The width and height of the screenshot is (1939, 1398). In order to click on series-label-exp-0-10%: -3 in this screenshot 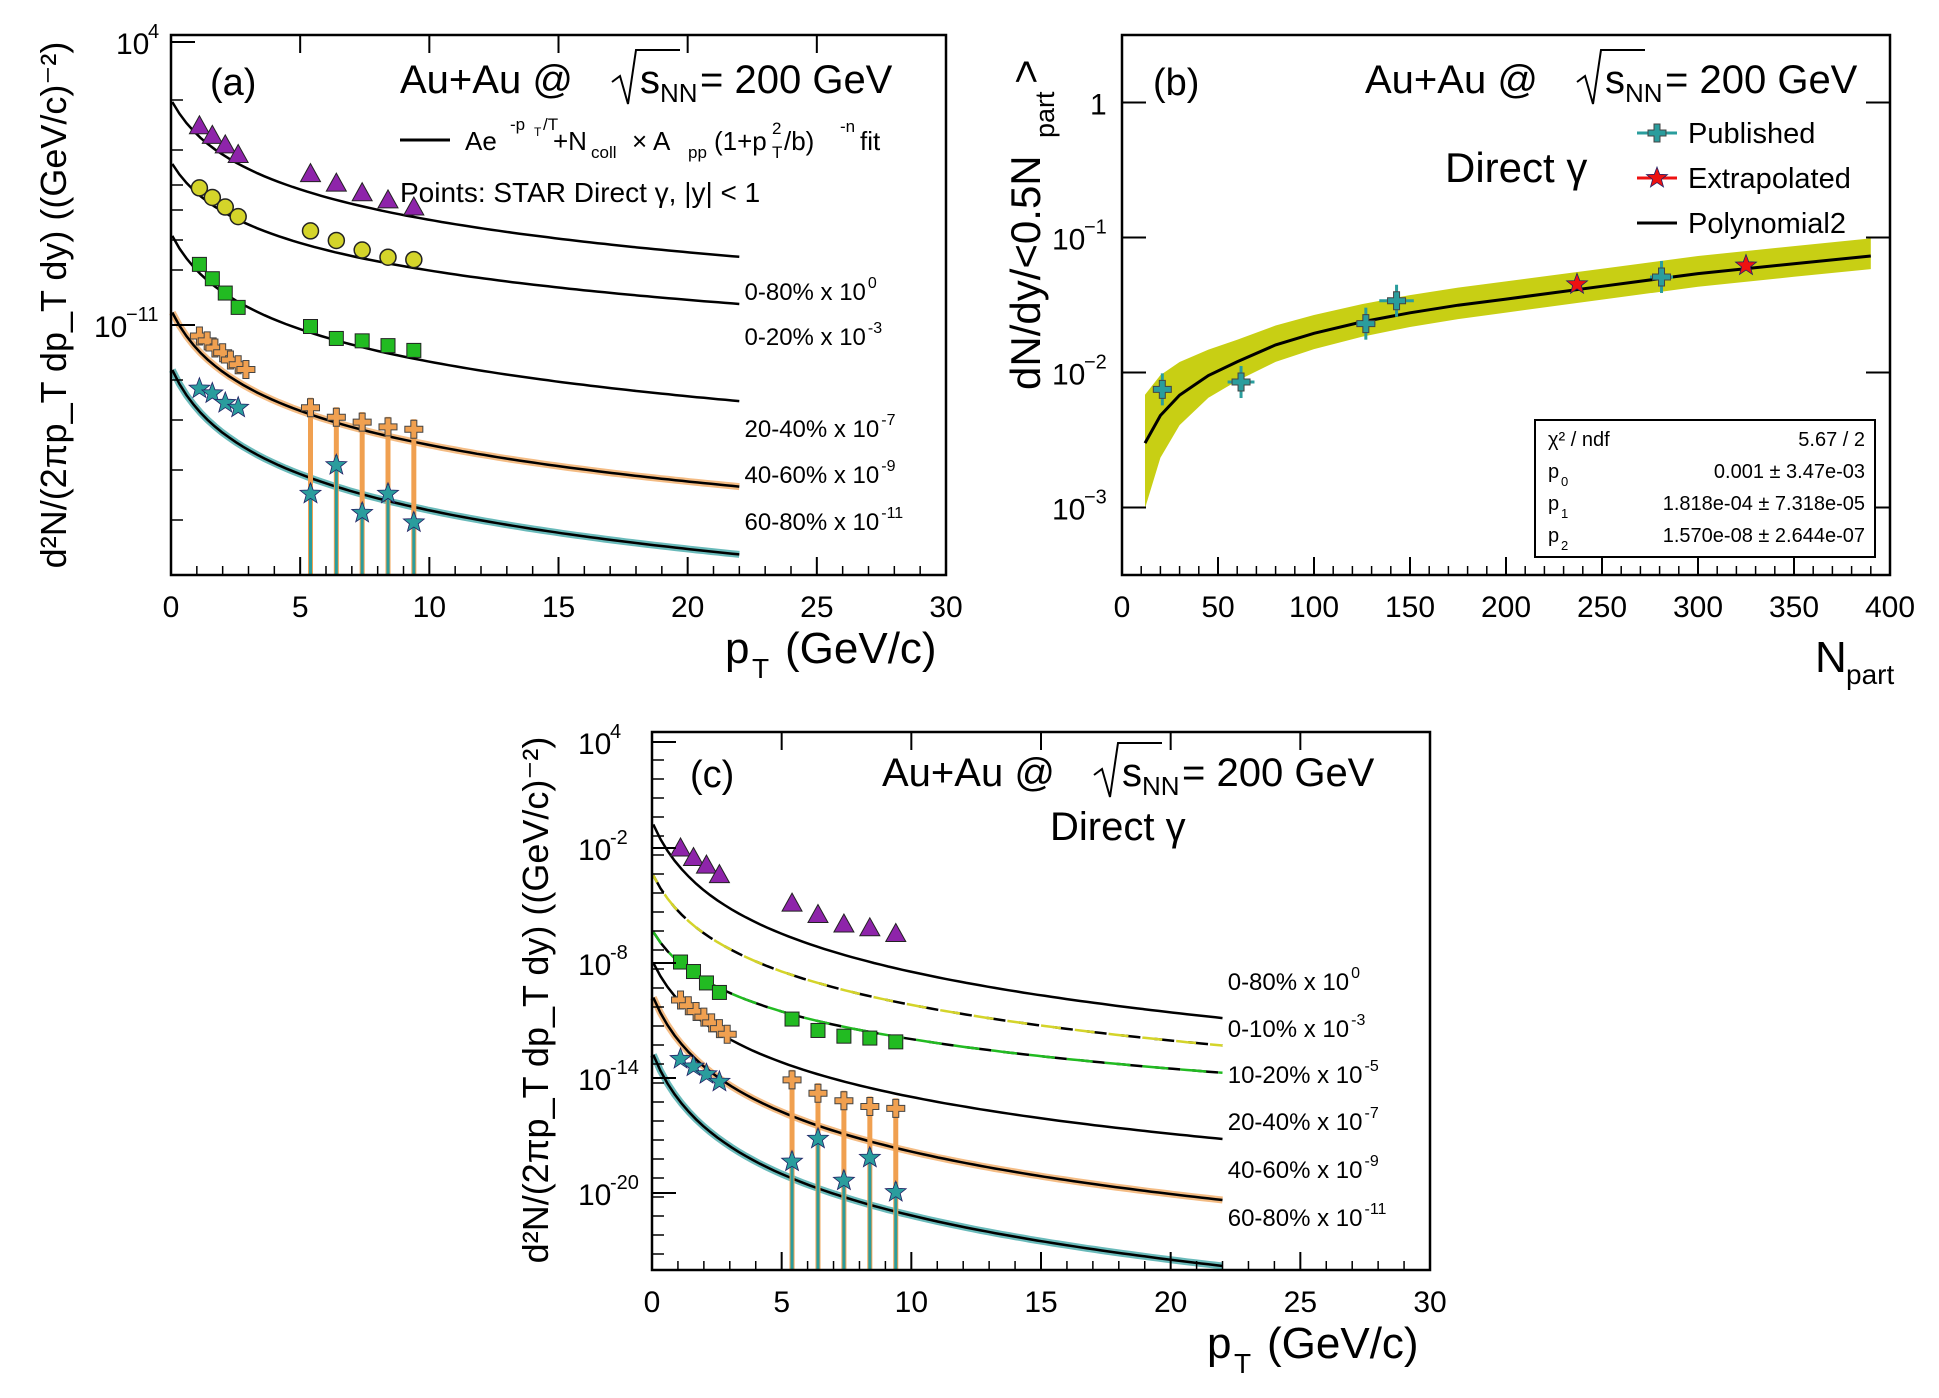, I will do `click(1358, 1020)`.